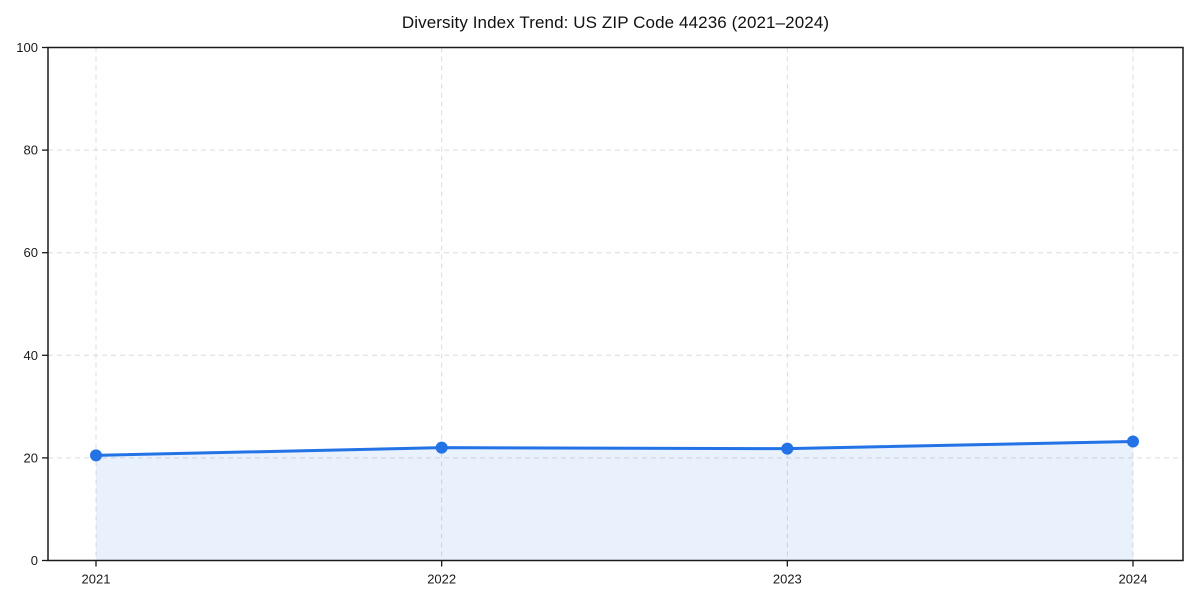  What do you see at coordinates (614, 448) in the screenshot?
I see `trend-line` at bounding box center [614, 448].